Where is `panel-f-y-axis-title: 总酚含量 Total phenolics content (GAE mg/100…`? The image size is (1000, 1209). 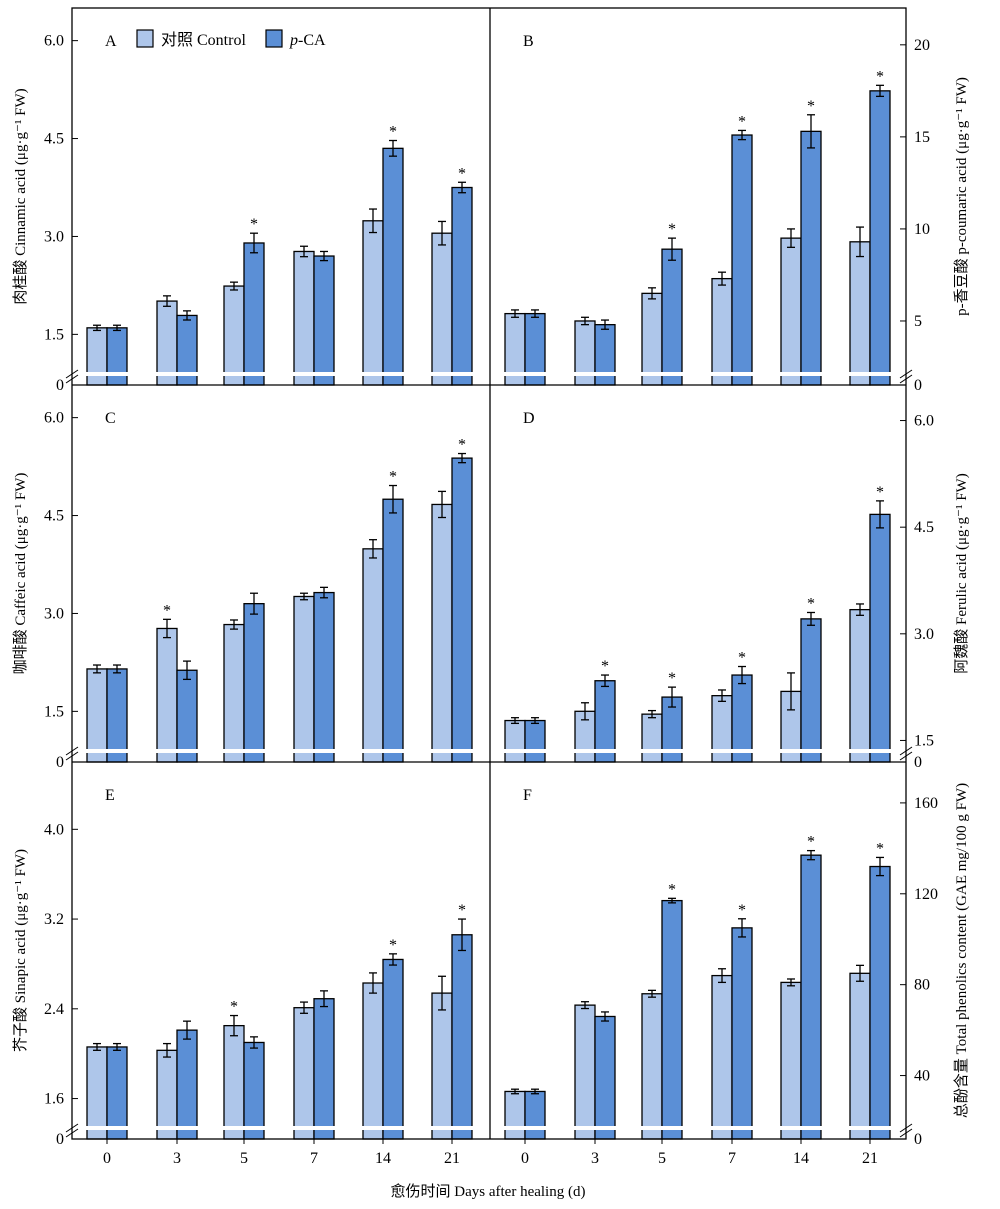 panel-f-y-axis-title: 总酚含量 Total phenolics content (GAE mg/100… is located at coordinates (961, 950).